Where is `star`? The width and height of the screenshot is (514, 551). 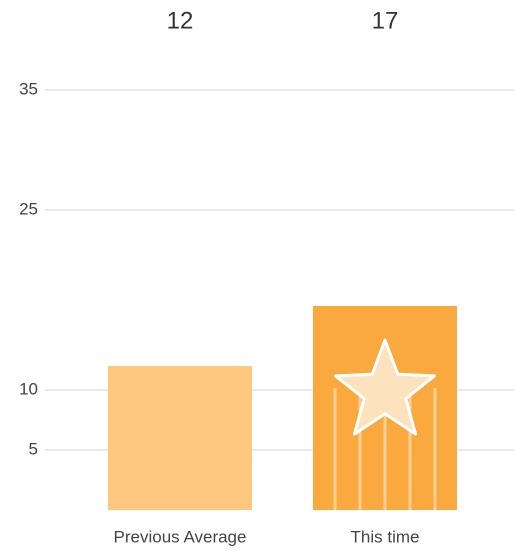
star is located at coordinates (385, 387).